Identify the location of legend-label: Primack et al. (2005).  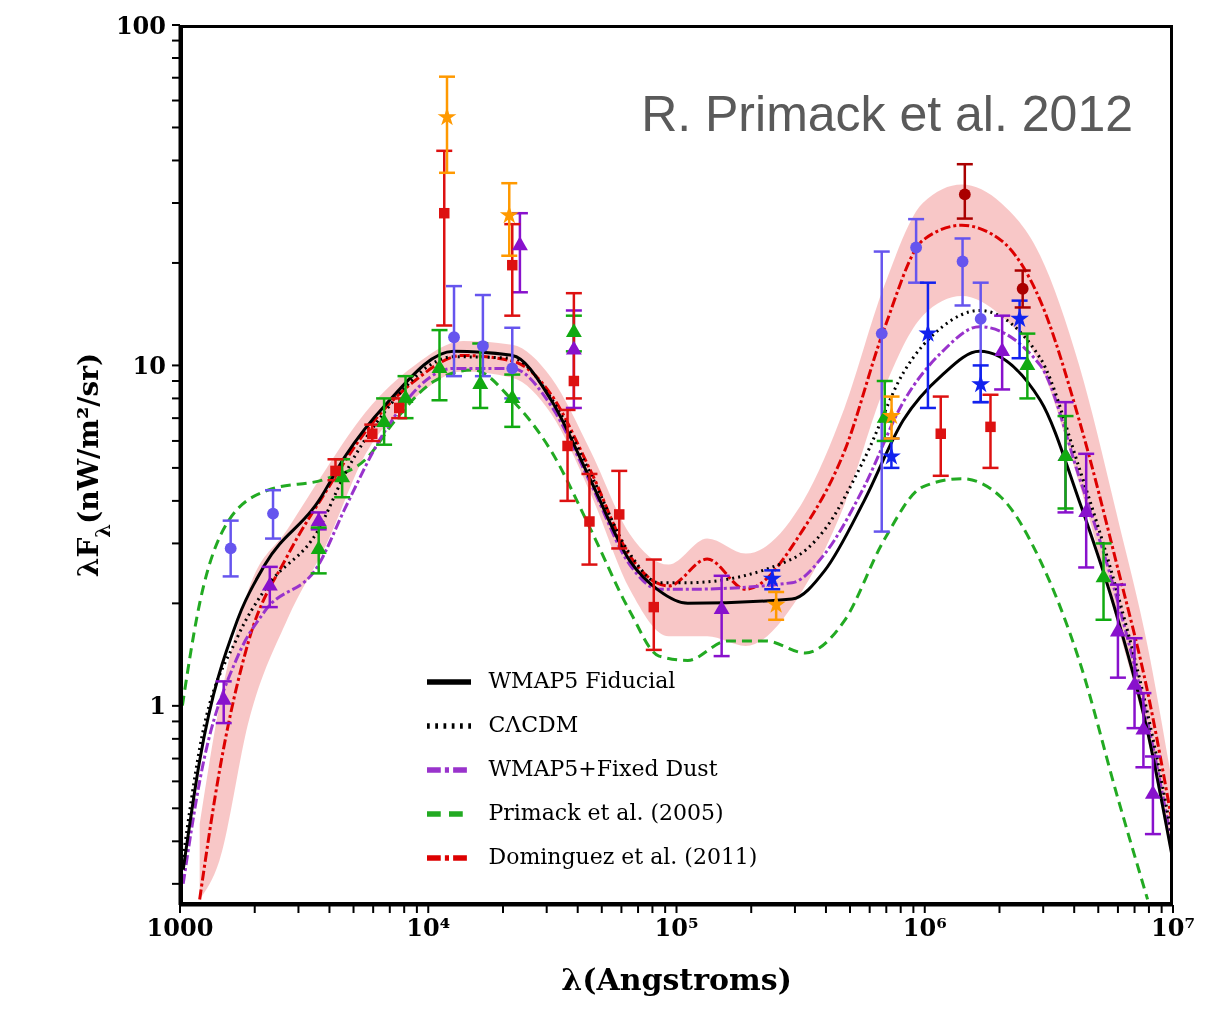
(606, 812).